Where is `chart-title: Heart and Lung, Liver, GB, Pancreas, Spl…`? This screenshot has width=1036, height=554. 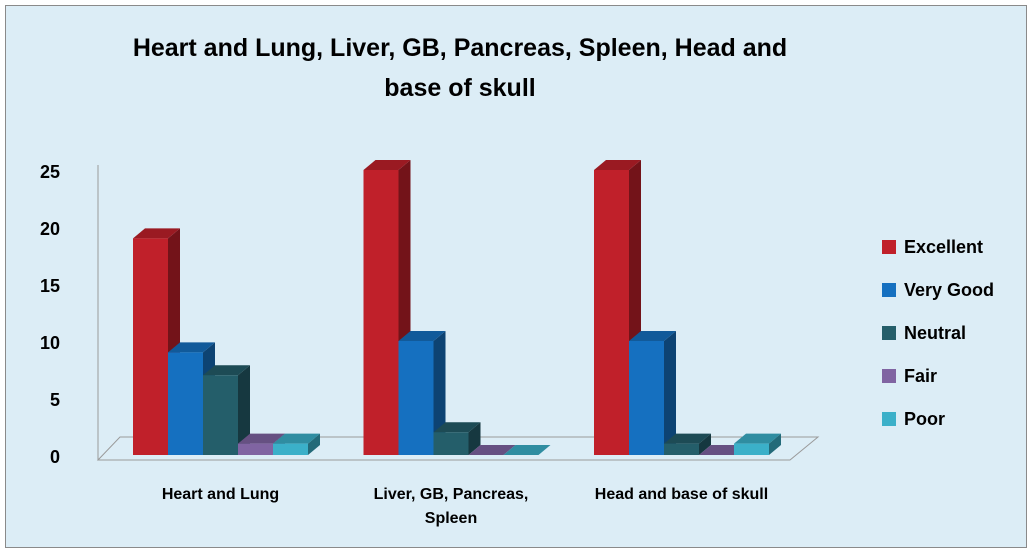 chart-title: Heart and Lung, Liver, GB, Pancreas, Spl… is located at coordinates (460, 68).